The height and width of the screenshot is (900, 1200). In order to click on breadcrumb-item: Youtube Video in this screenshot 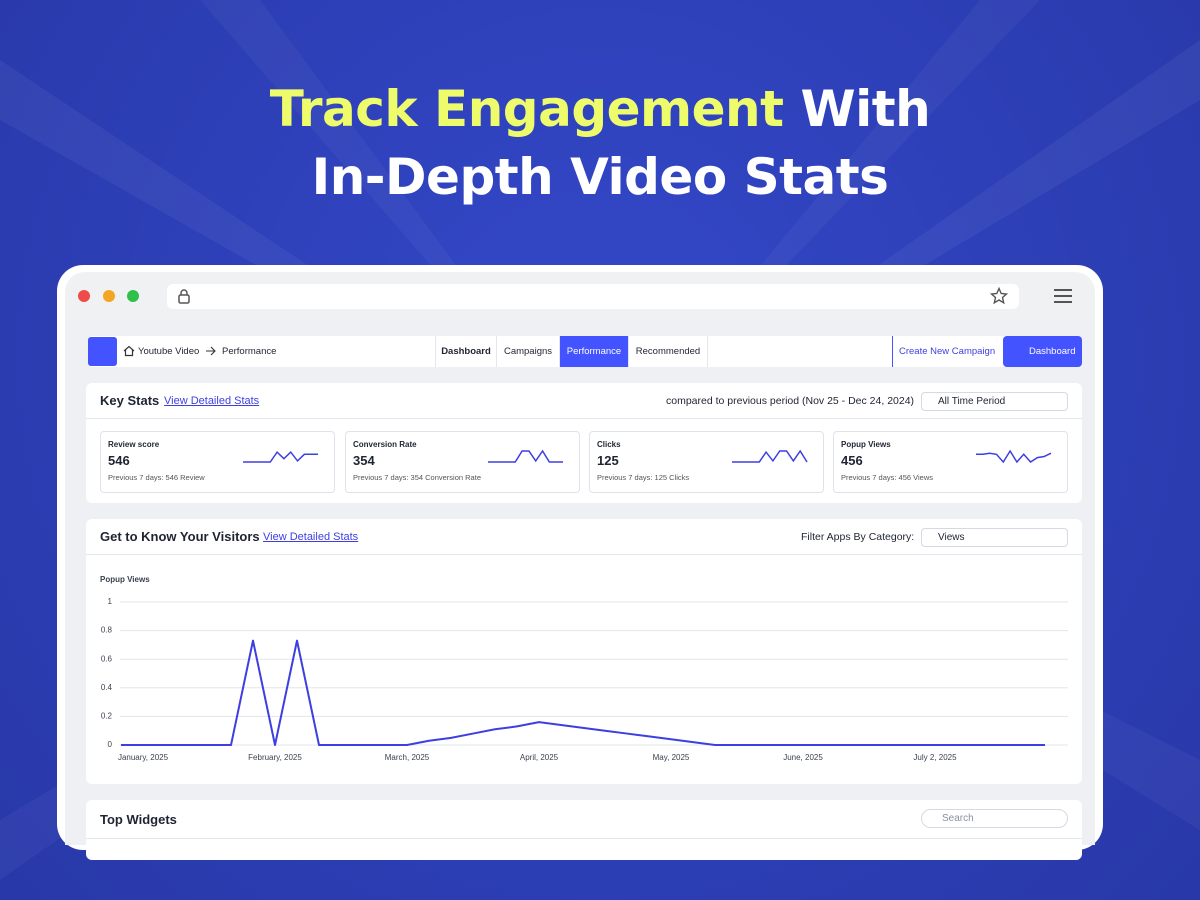, I will do `click(169, 351)`.